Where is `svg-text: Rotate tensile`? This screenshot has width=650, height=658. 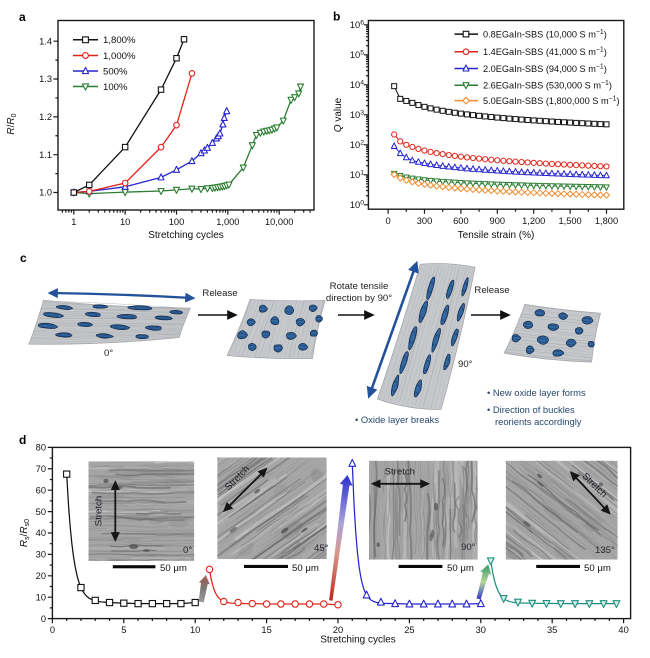 svg-text: Rotate tensile is located at coordinates (359, 286).